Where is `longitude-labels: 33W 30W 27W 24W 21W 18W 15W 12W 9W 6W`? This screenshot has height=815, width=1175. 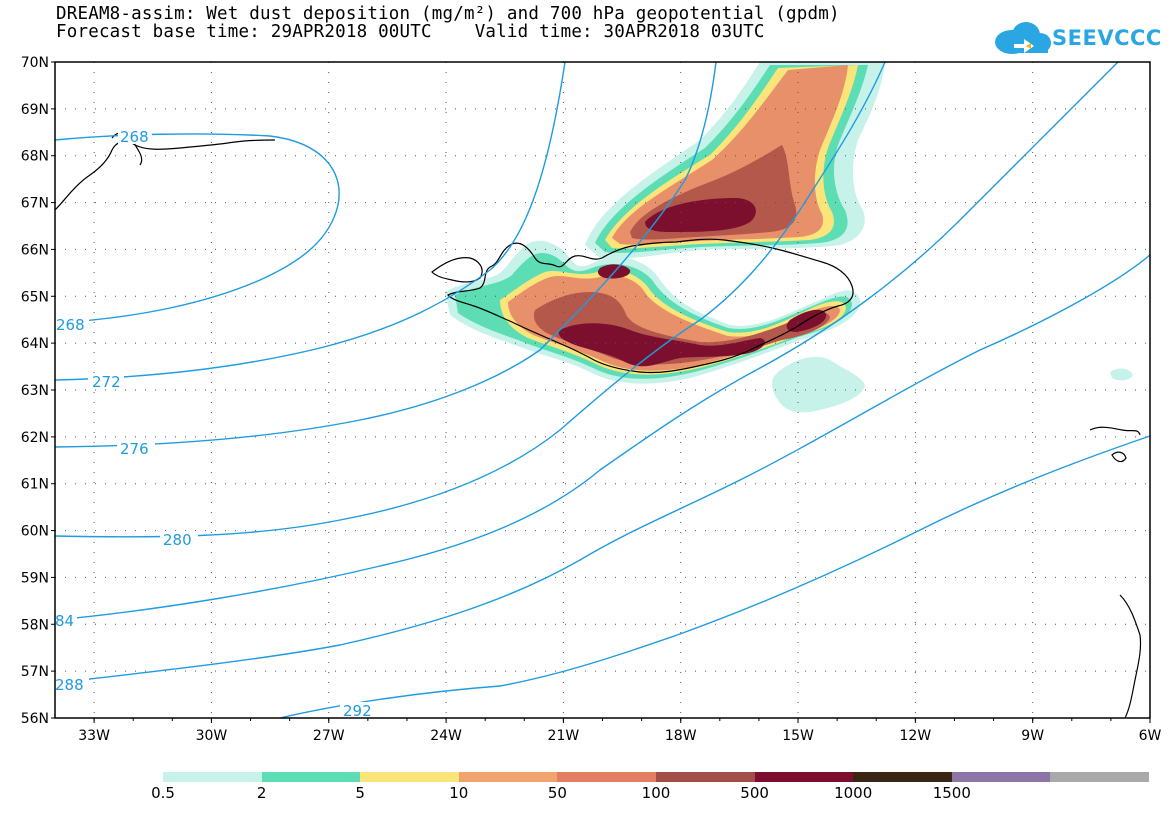
longitude-labels: 33W 30W 27W 24W 21W 18W 15W 12W 9W 6W is located at coordinates (619, 736).